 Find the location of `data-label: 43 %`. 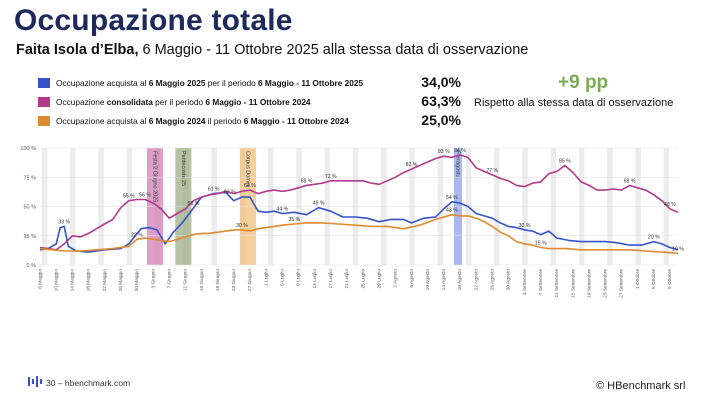

data-label: 43 % is located at coordinates (452, 211).